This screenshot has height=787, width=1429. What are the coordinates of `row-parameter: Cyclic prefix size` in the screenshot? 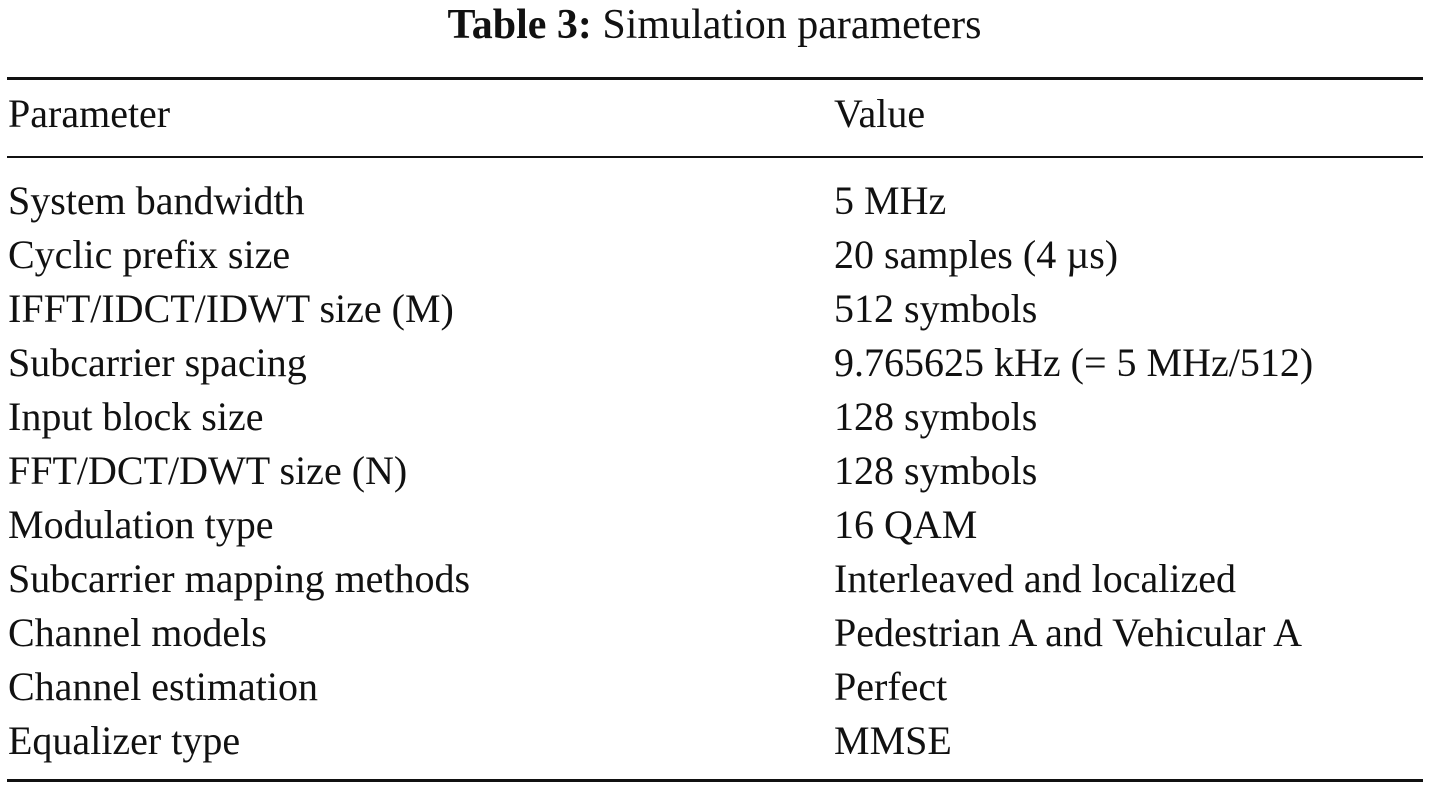 It's located at (149, 254).